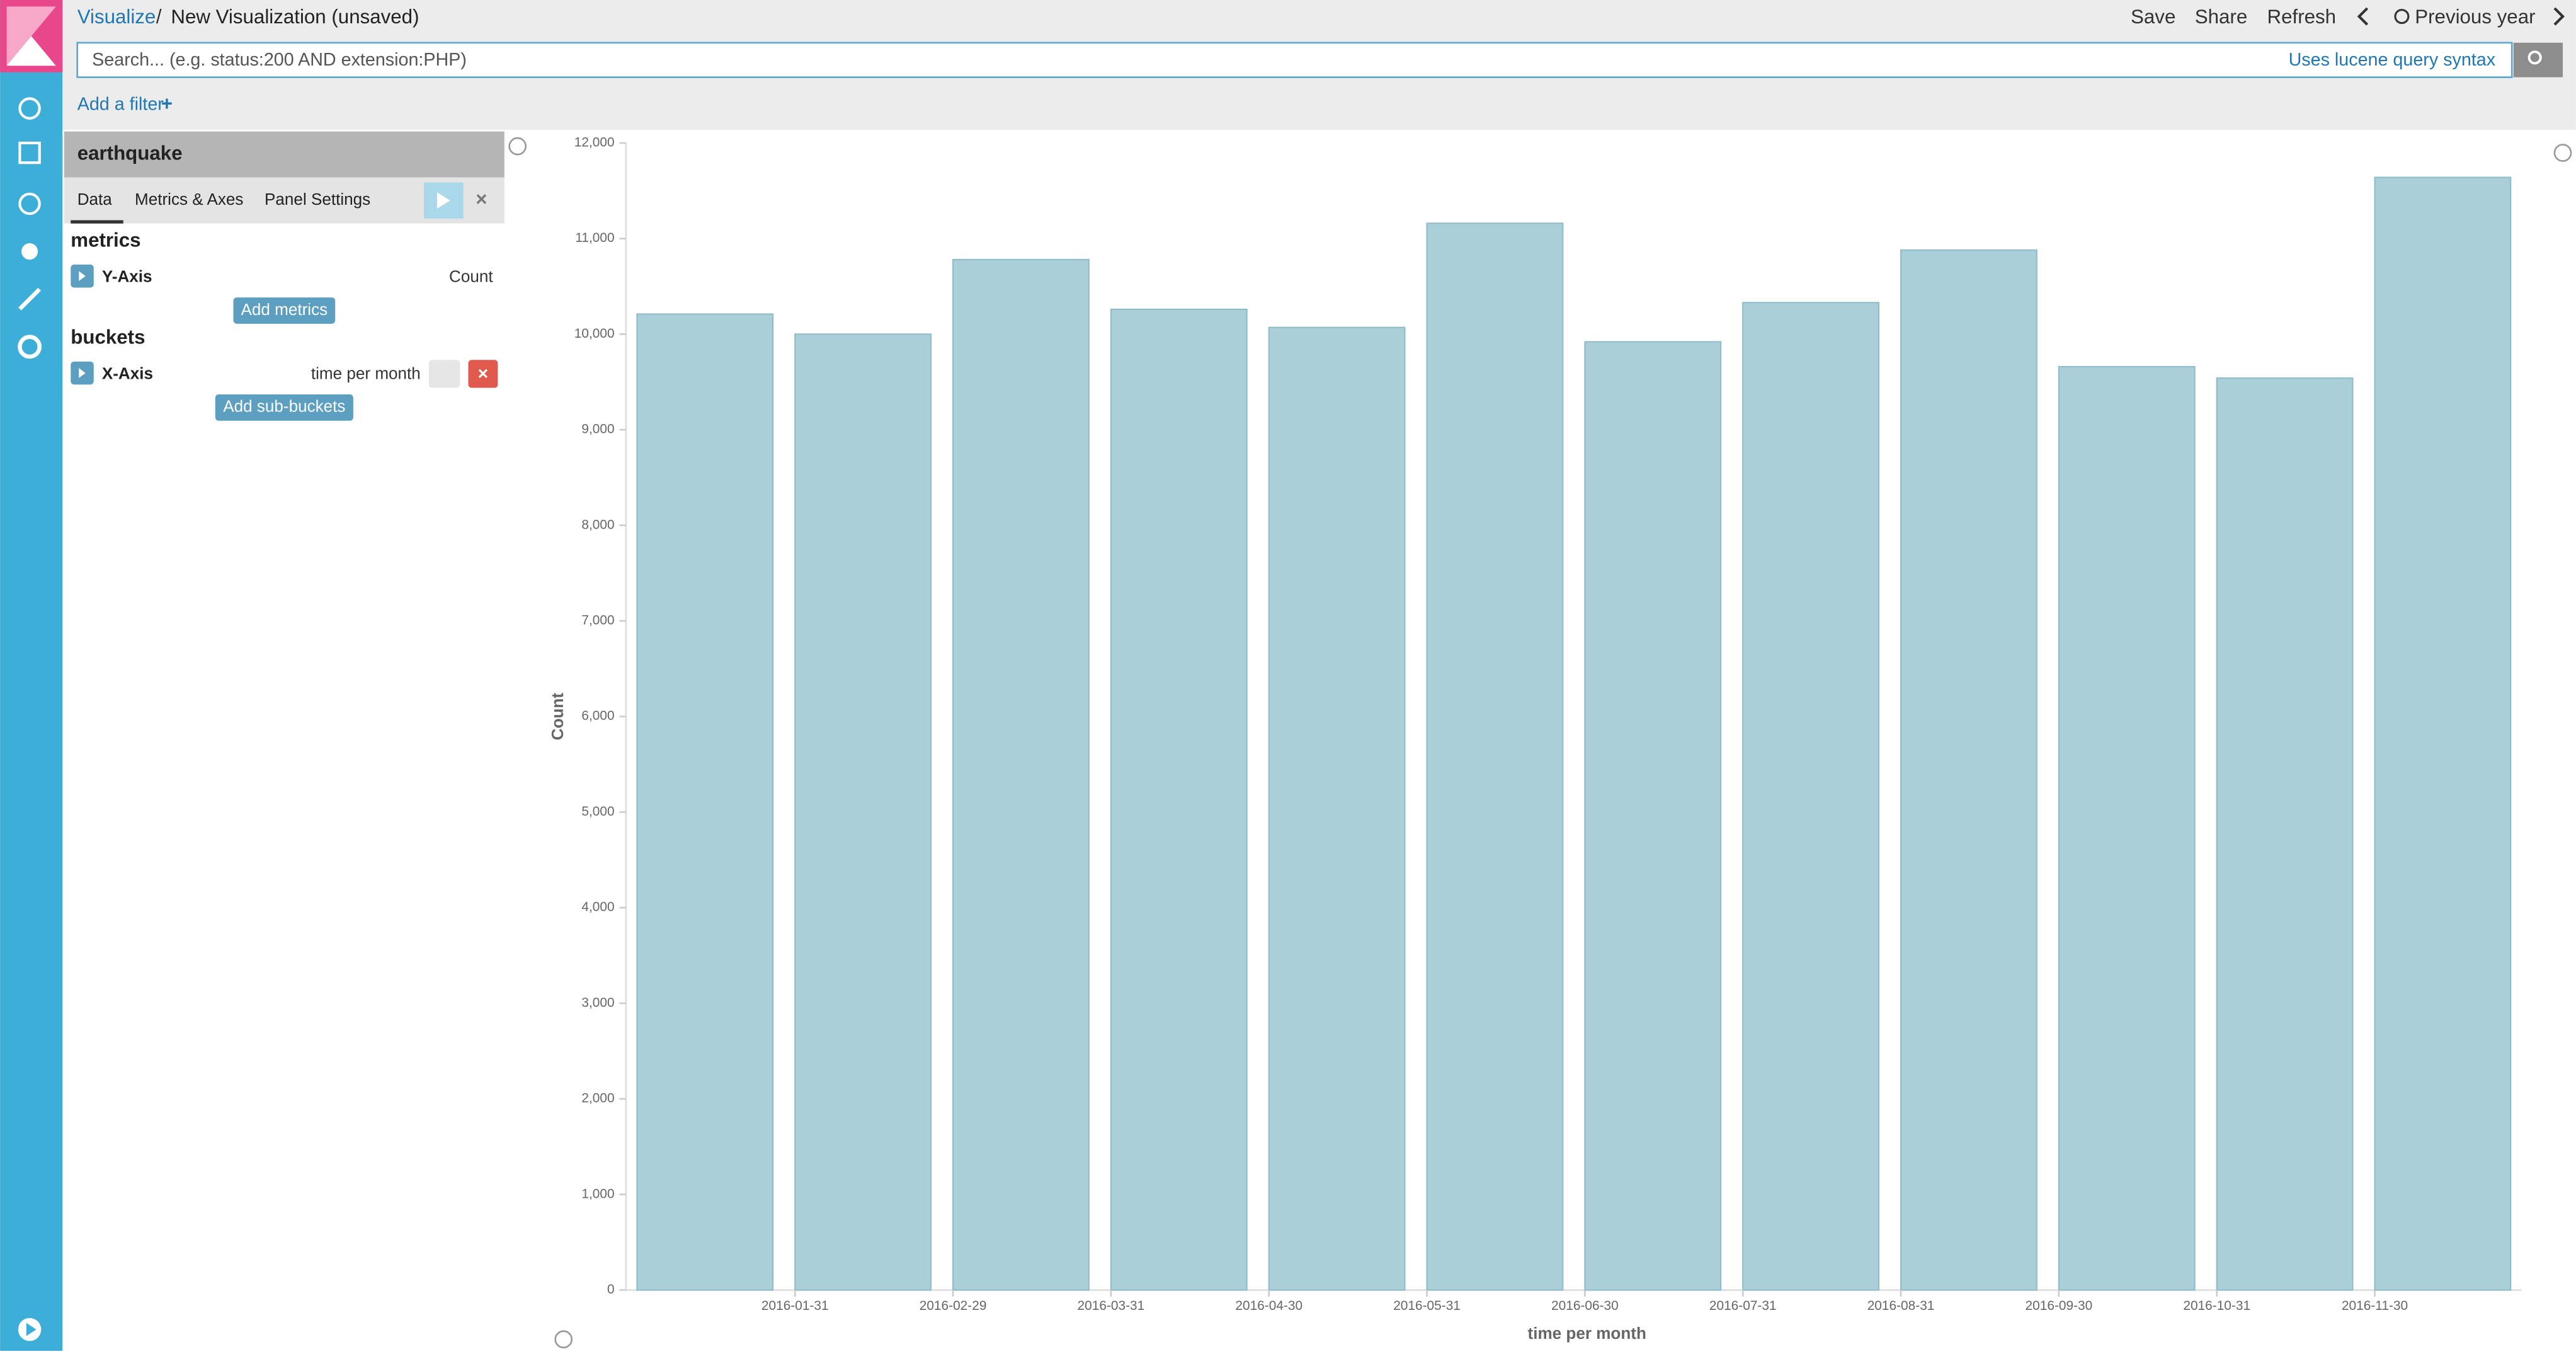 This screenshot has width=2576, height=1354. I want to click on y-tick-label: 4,000, so click(597, 907).